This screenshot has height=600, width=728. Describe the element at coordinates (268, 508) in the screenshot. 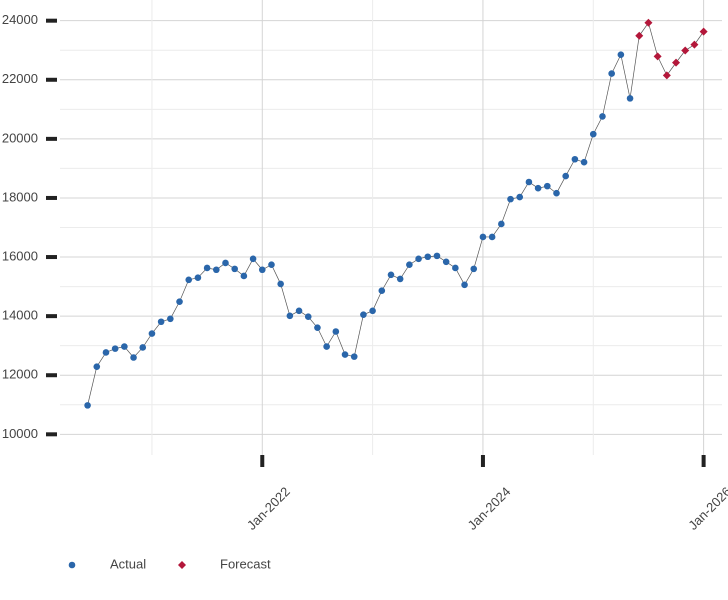

I see `x-tick-label: Jan-2022` at that location.